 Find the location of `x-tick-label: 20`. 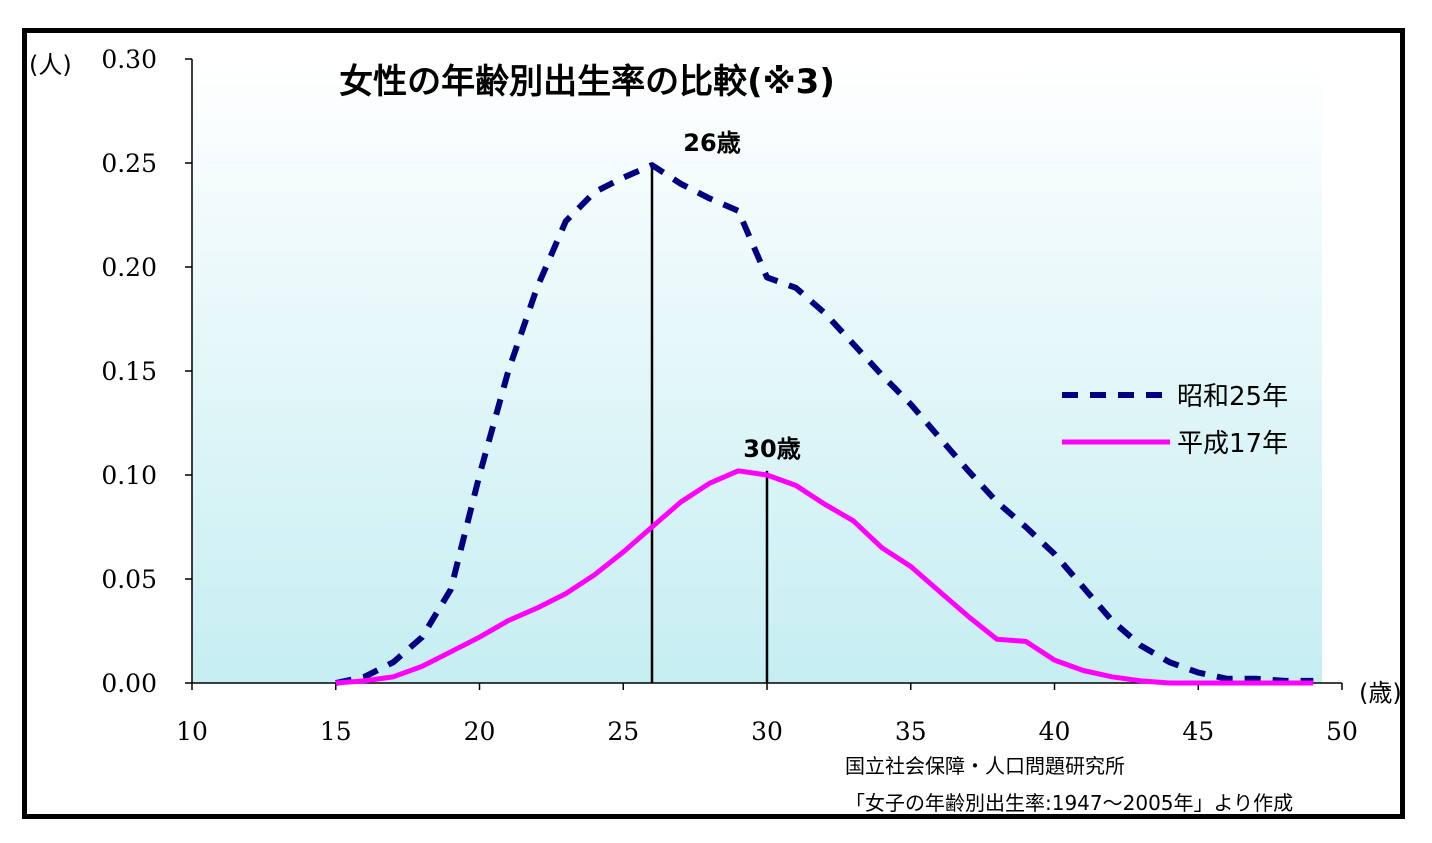

x-tick-label: 20 is located at coordinates (480, 731).